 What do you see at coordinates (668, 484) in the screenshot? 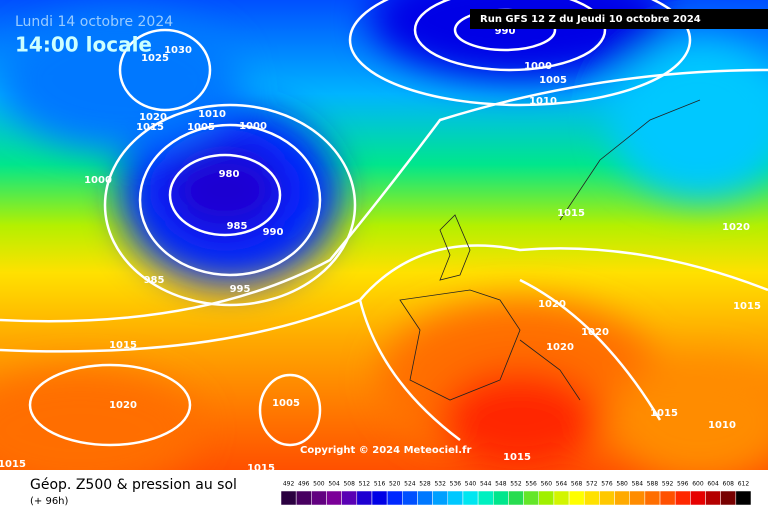
I see `legend-label: 592` at bounding box center [668, 484].